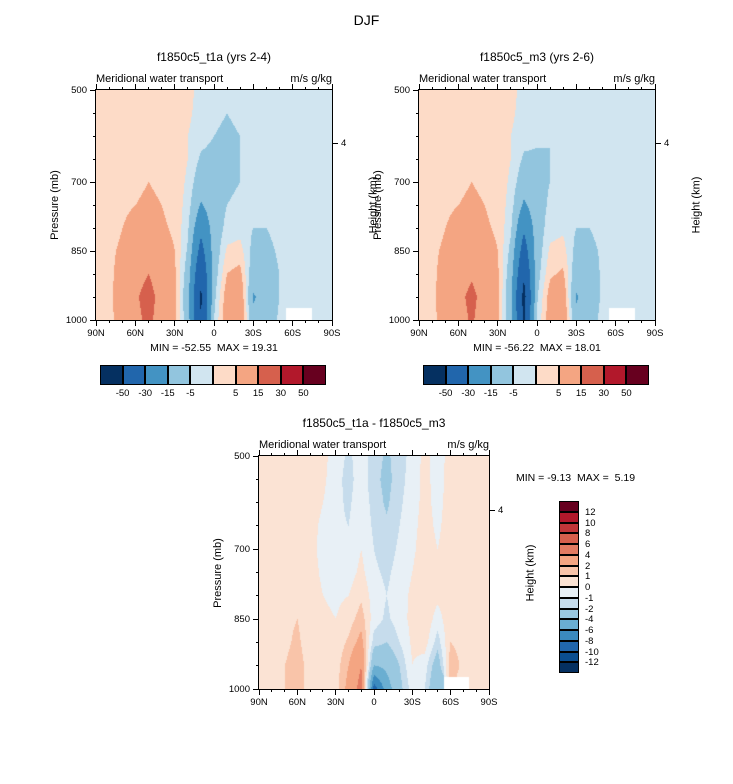 The width and height of the screenshot is (733, 784). I want to click on colorbar-label: 2, so click(588, 566).